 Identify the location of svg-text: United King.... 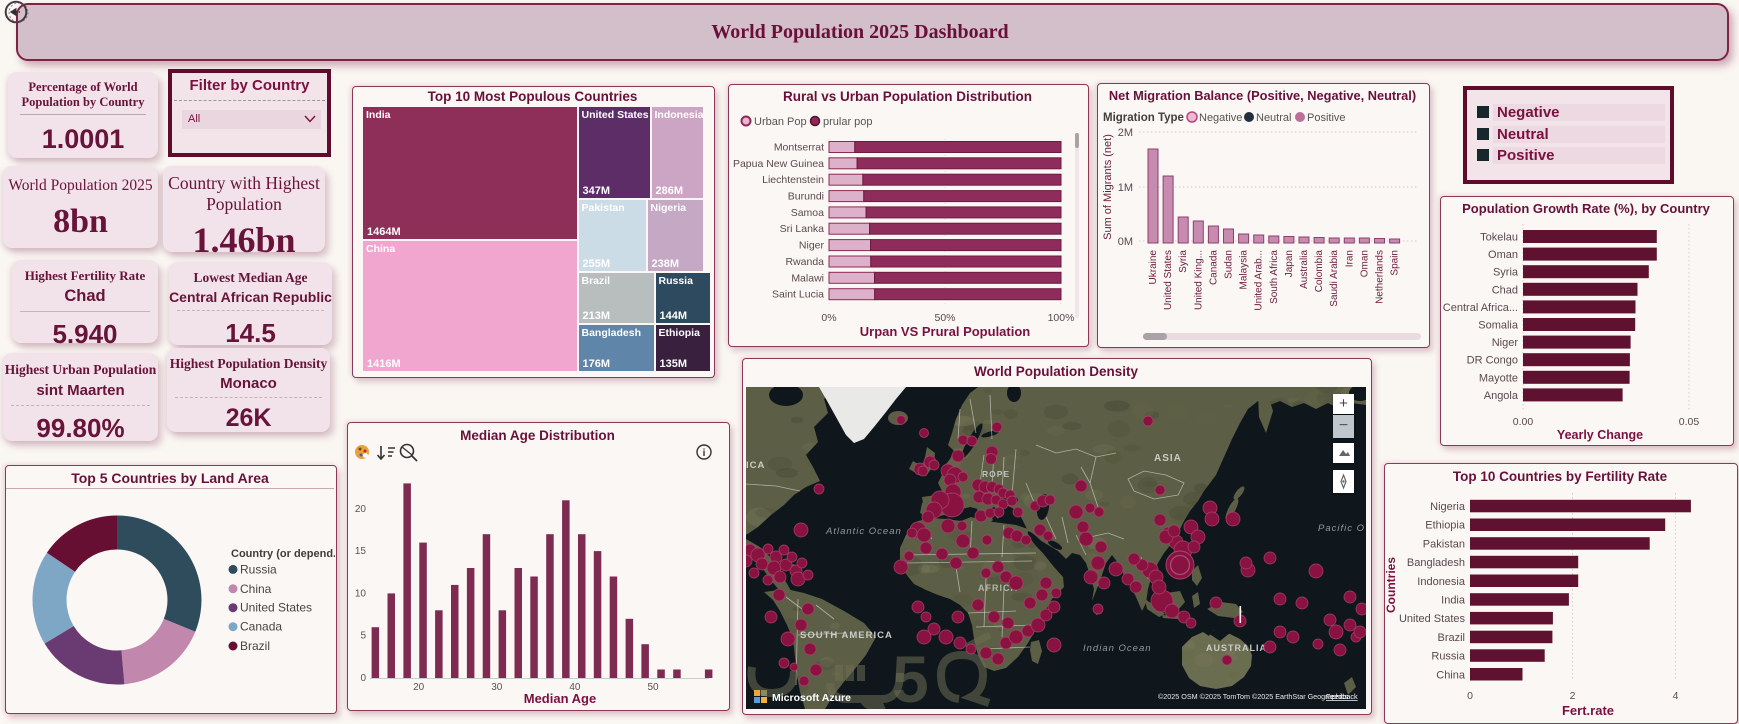
(1198, 280).